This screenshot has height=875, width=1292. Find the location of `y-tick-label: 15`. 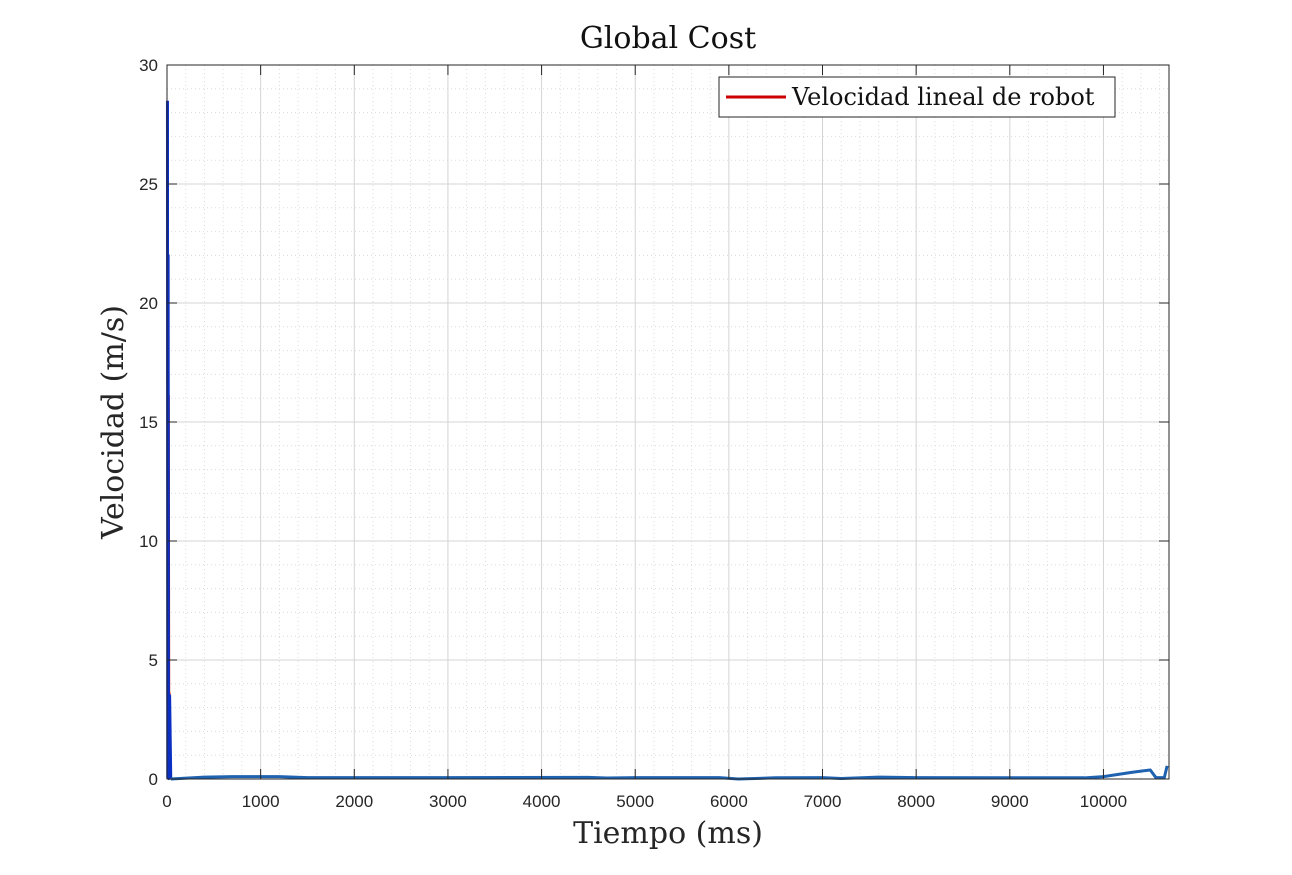

y-tick-label: 15 is located at coordinates (148, 422).